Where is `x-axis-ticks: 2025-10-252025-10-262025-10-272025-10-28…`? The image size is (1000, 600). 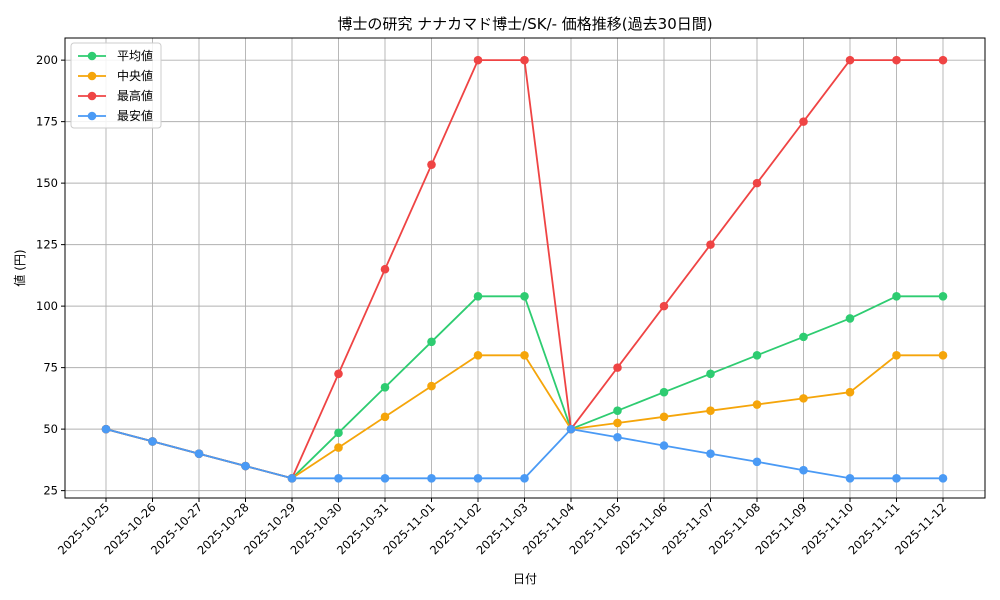 x-axis-ticks: 2025-10-252025-10-262025-10-272025-10-28… is located at coordinates (502, 527).